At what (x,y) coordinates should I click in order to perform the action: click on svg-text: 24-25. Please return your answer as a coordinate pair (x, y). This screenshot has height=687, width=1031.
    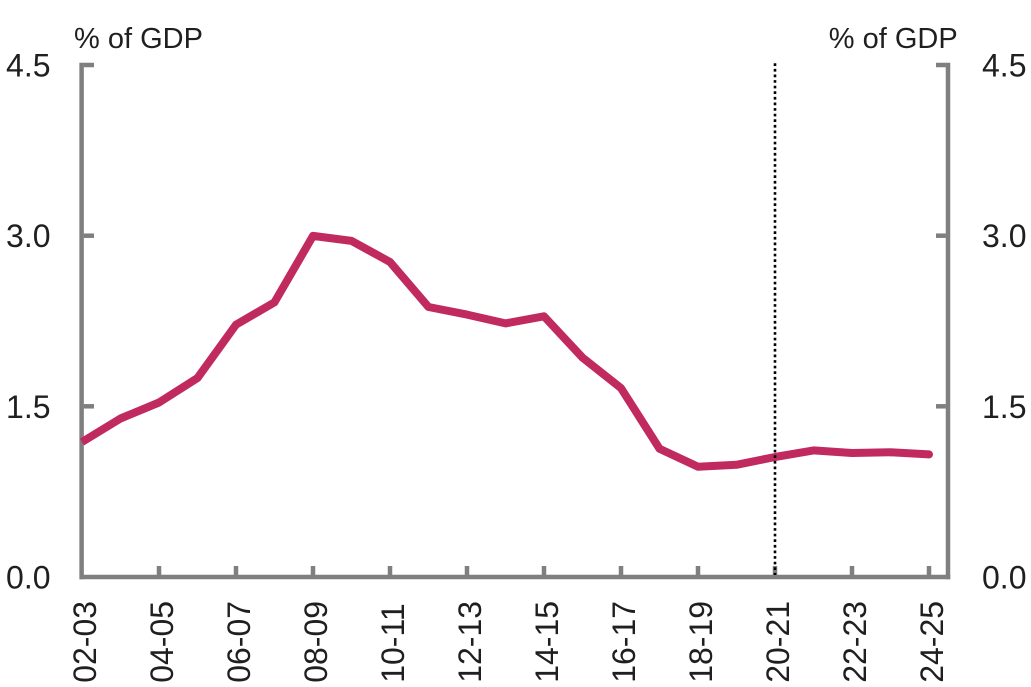
    Looking at the image, I should click on (932, 642).